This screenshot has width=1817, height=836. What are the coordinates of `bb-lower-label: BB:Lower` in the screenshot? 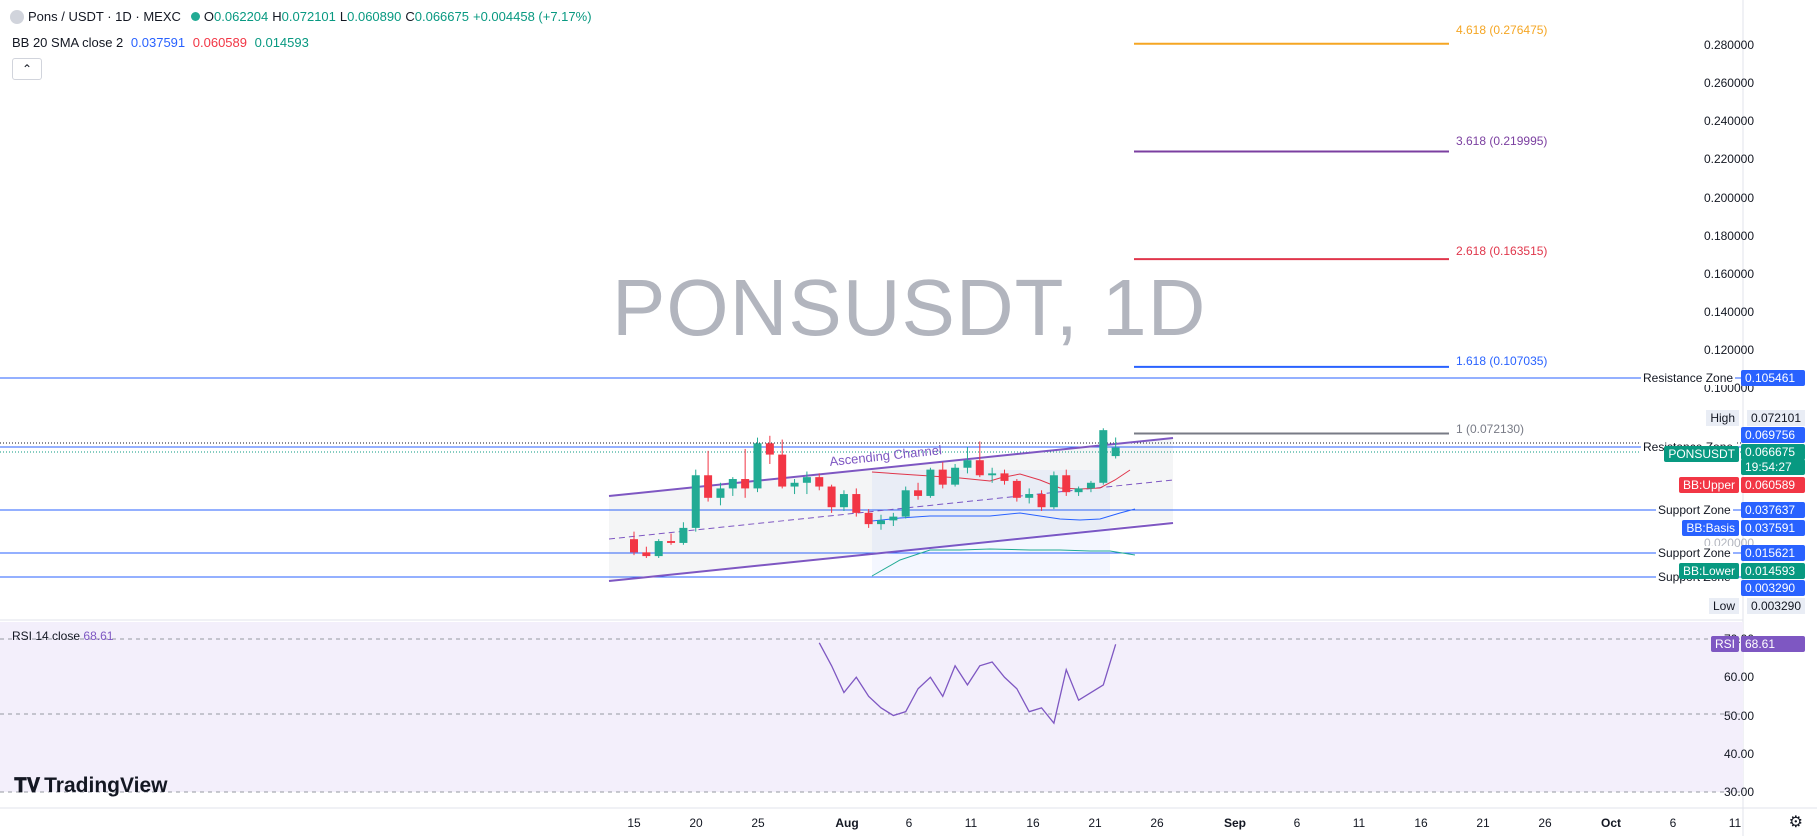 It's located at (1708, 571).